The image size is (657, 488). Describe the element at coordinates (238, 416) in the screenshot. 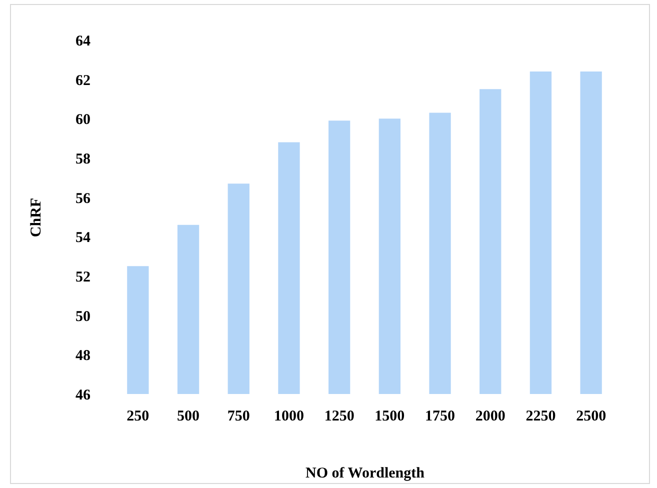

I see `x-tick-label: 750` at that location.